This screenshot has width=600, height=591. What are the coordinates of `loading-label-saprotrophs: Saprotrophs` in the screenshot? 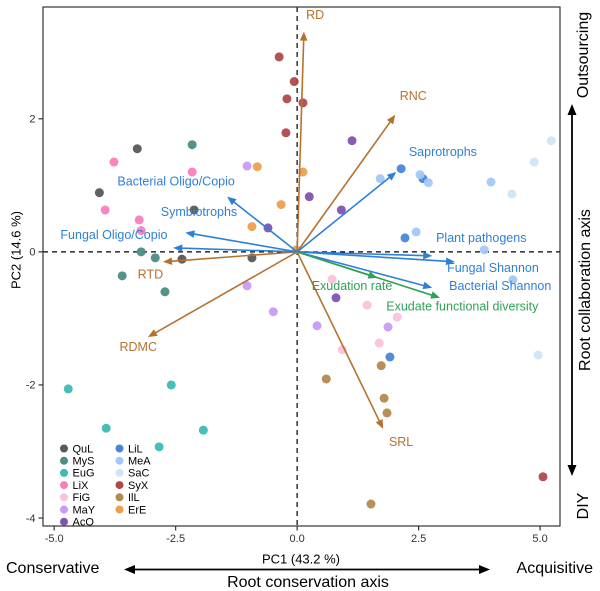 It's located at (443, 152).